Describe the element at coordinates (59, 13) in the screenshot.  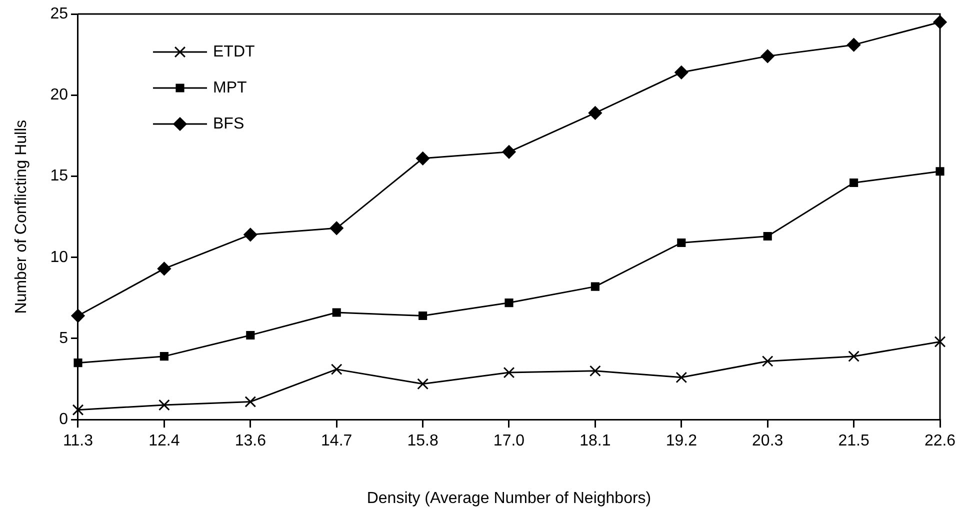
I see `y-tick-label: 25` at that location.